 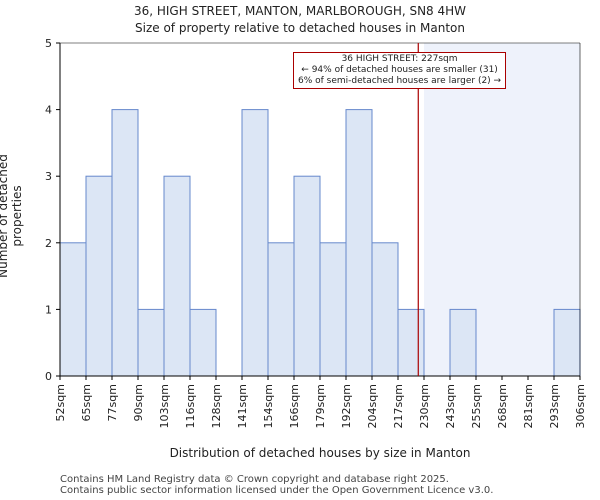 I want to click on x-tick-label: 65sqm, so click(x=86, y=402).